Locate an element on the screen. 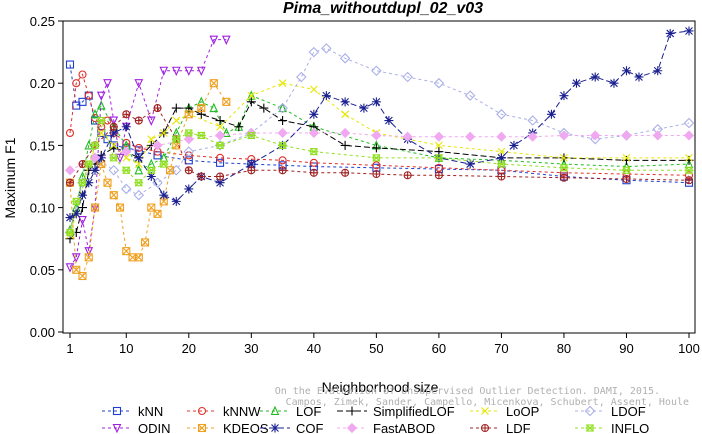  y-tick-label: 0.20 is located at coordinates (42, 83).